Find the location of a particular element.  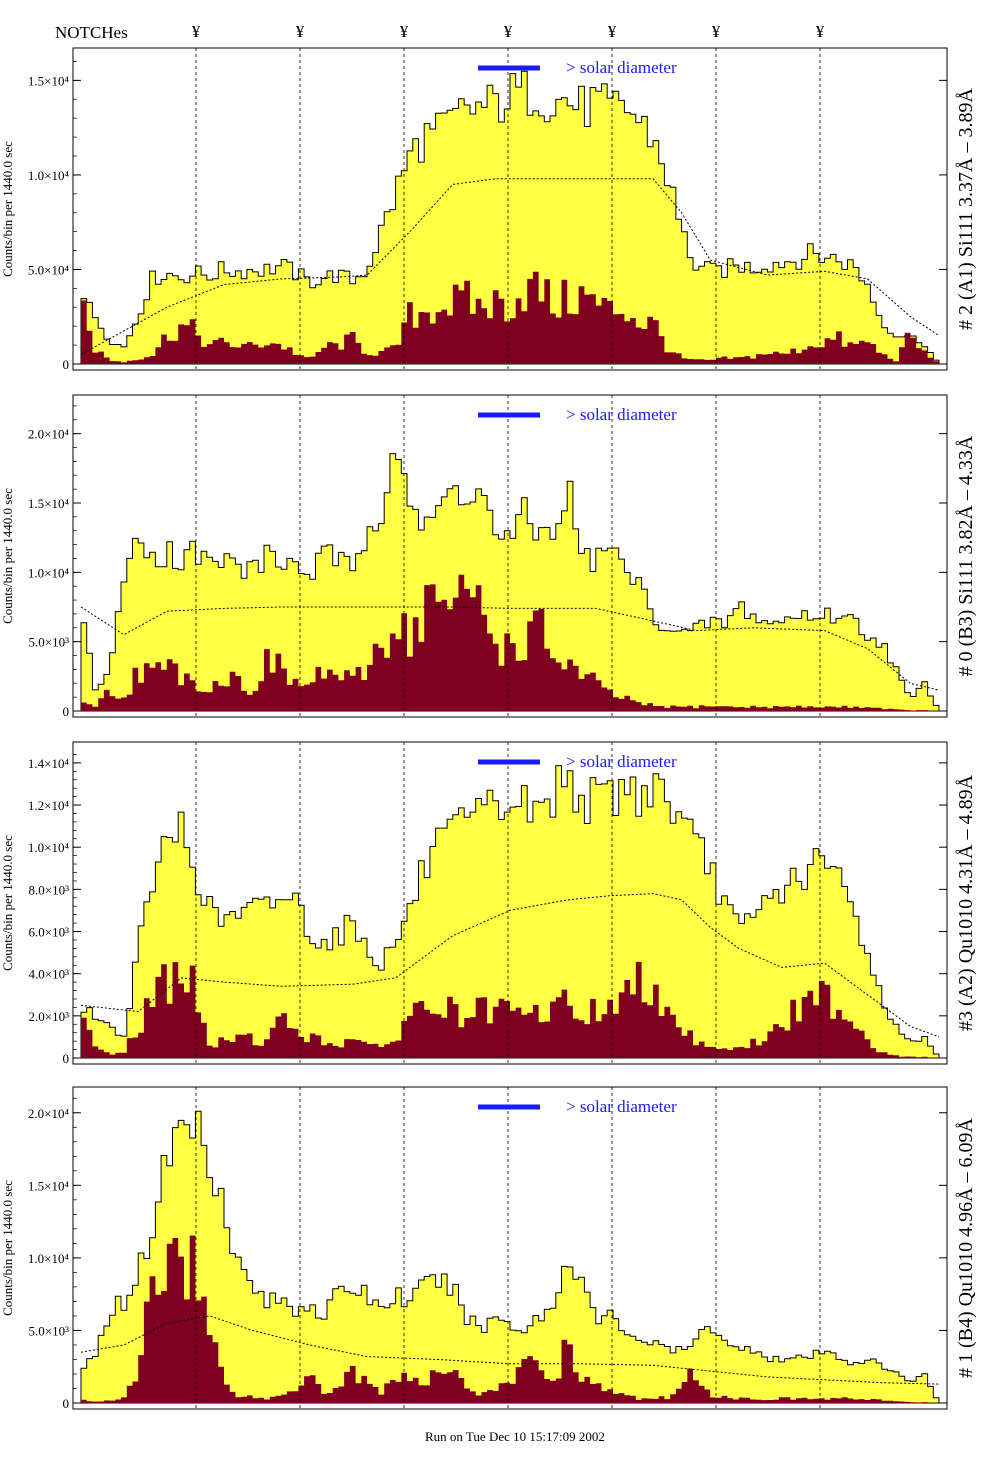

y-tick-label: 6.0×10³ is located at coordinates (49, 932).